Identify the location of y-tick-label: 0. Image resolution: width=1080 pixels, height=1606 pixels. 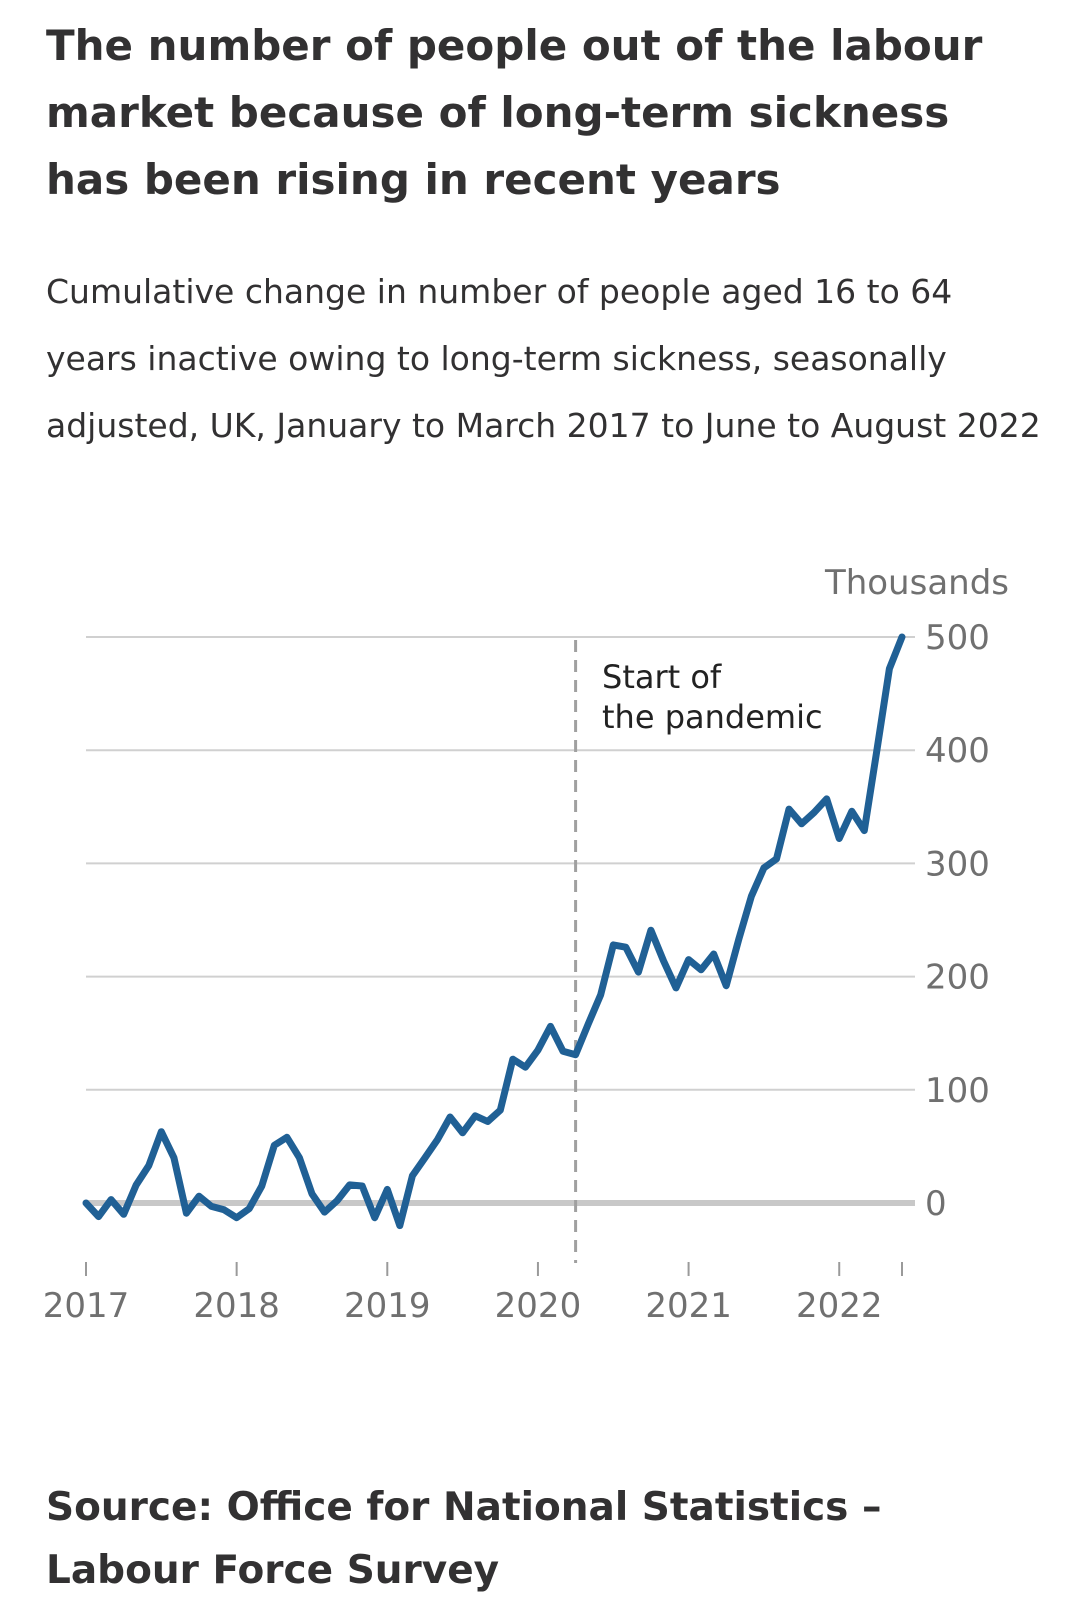
(936, 1204).